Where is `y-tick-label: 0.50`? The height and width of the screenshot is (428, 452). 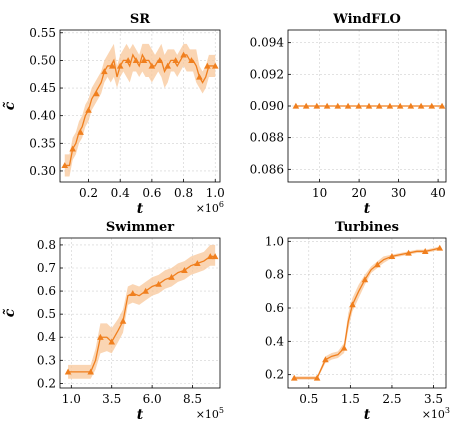
y-tick-label: 0.50 is located at coordinates (42, 60).